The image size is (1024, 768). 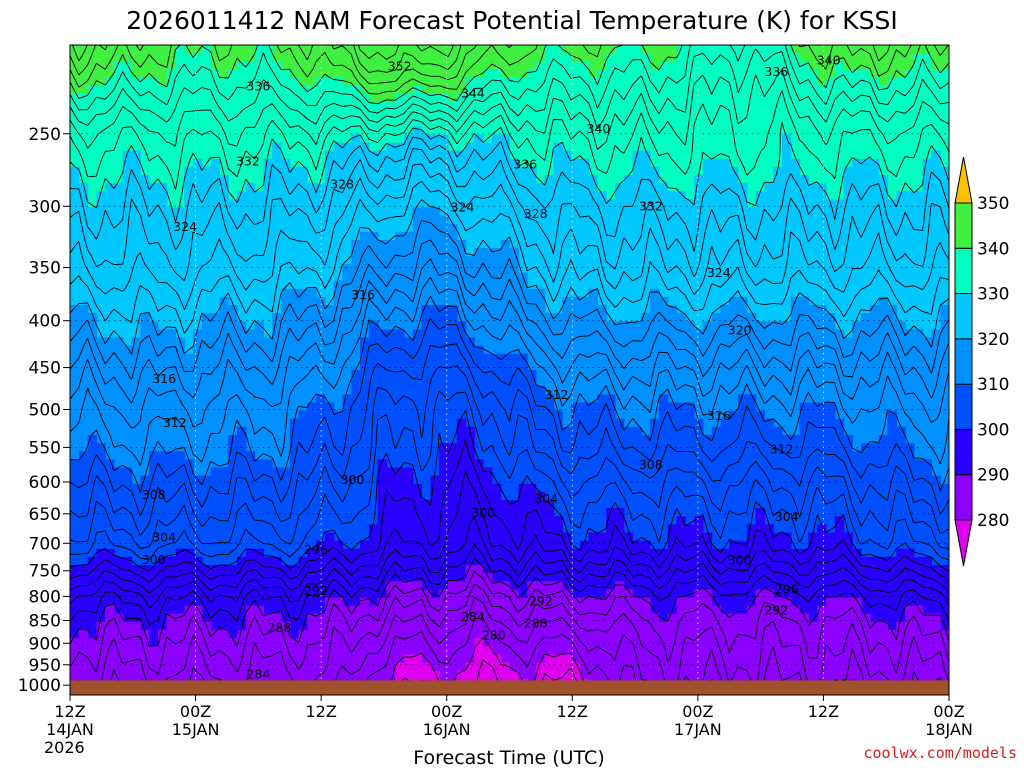 What do you see at coordinates (45, 666) in the screenshot?
I see `y-tick-label: 950` at bounding box center [45, 666].